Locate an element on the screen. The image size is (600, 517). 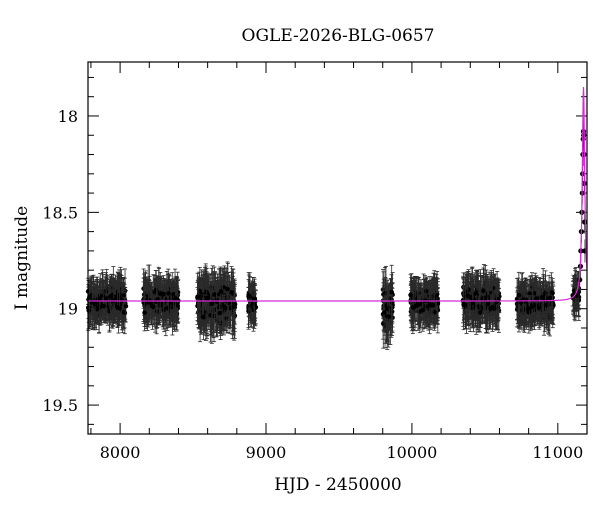
x-tick-label: 11000 is located at coordinates (557, 452).